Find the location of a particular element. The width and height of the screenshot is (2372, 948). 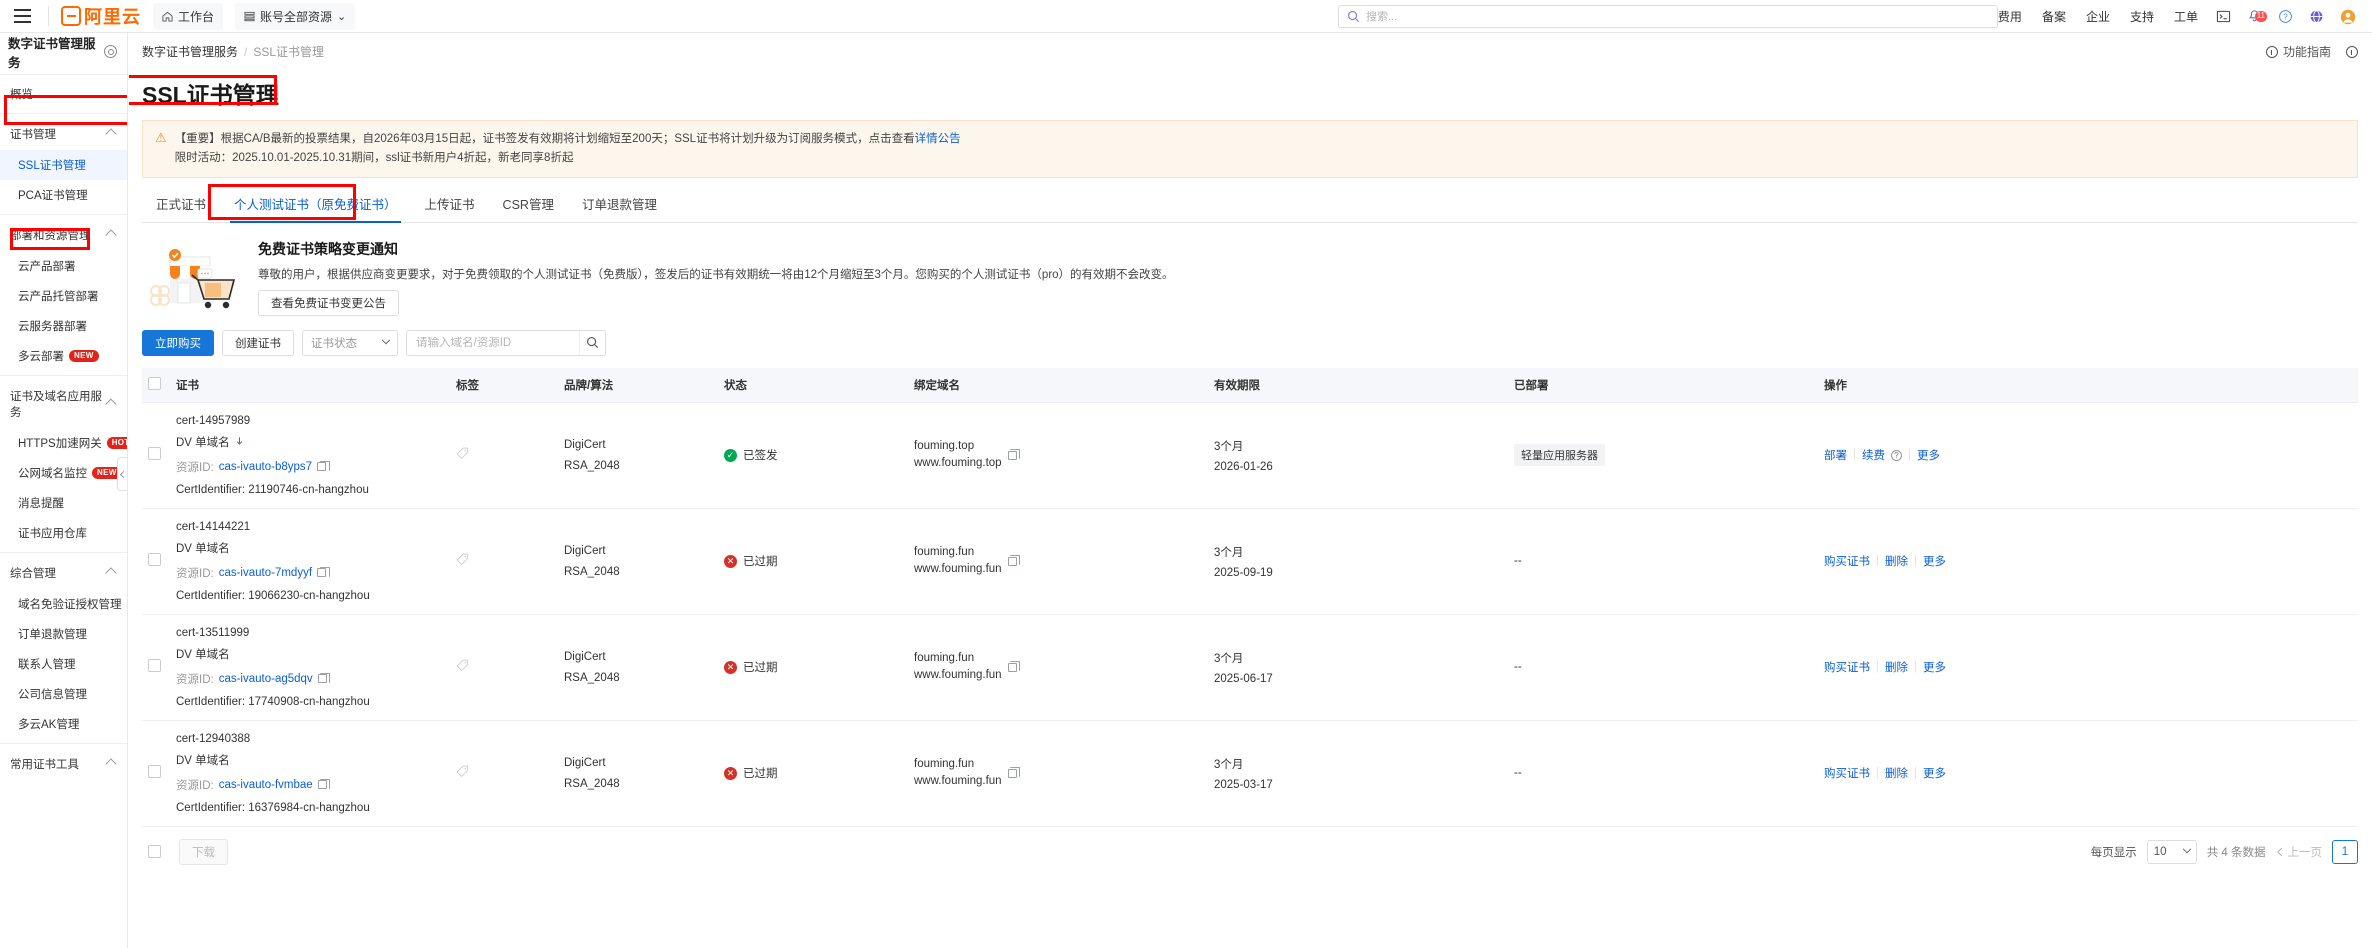

resource-id-link: cas-ivauto-b8yps7 is located at coordinates (265, 466).